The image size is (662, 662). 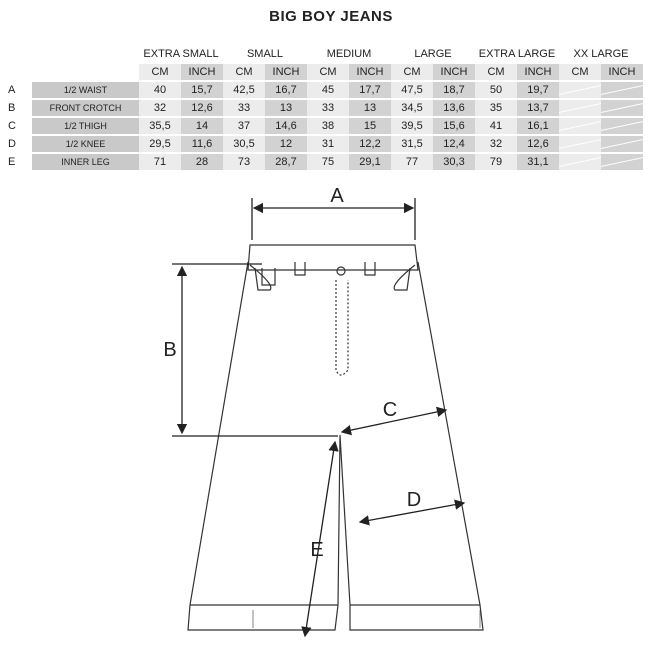 I want to click on row-label: FRONT CROTCH, so click(x=85, y=108).